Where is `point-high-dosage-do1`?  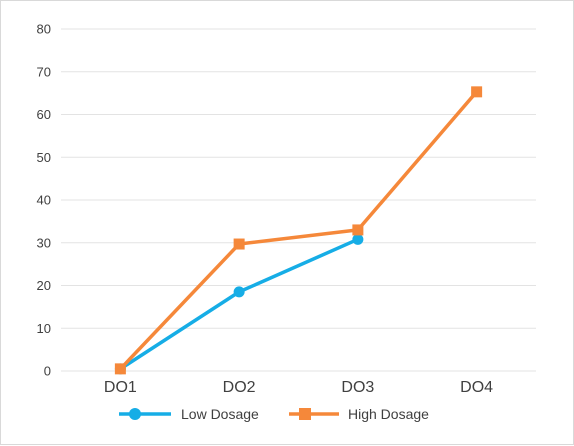
point-high-dosage-do1 is located at coordinates (120, 369).